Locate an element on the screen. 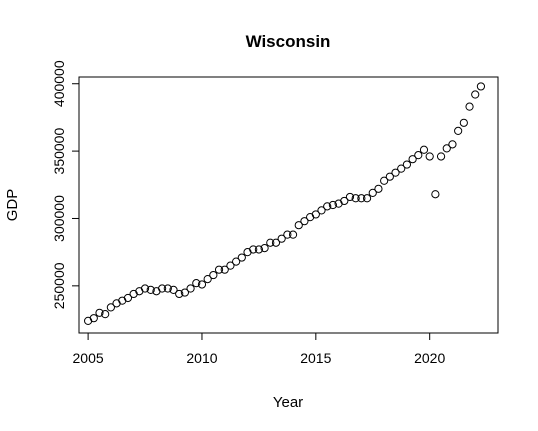 The image size is (538, 431). x-tick-label: 2005 is located at coordinates (88, 358).